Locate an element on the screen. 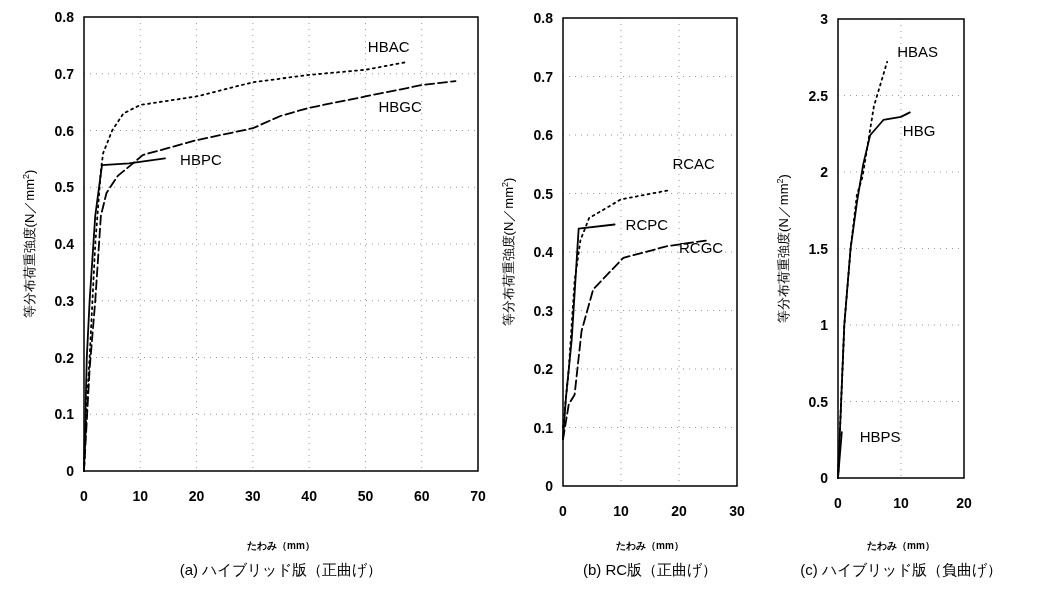  series-label: HBPC is located at coordinates (201, 160).